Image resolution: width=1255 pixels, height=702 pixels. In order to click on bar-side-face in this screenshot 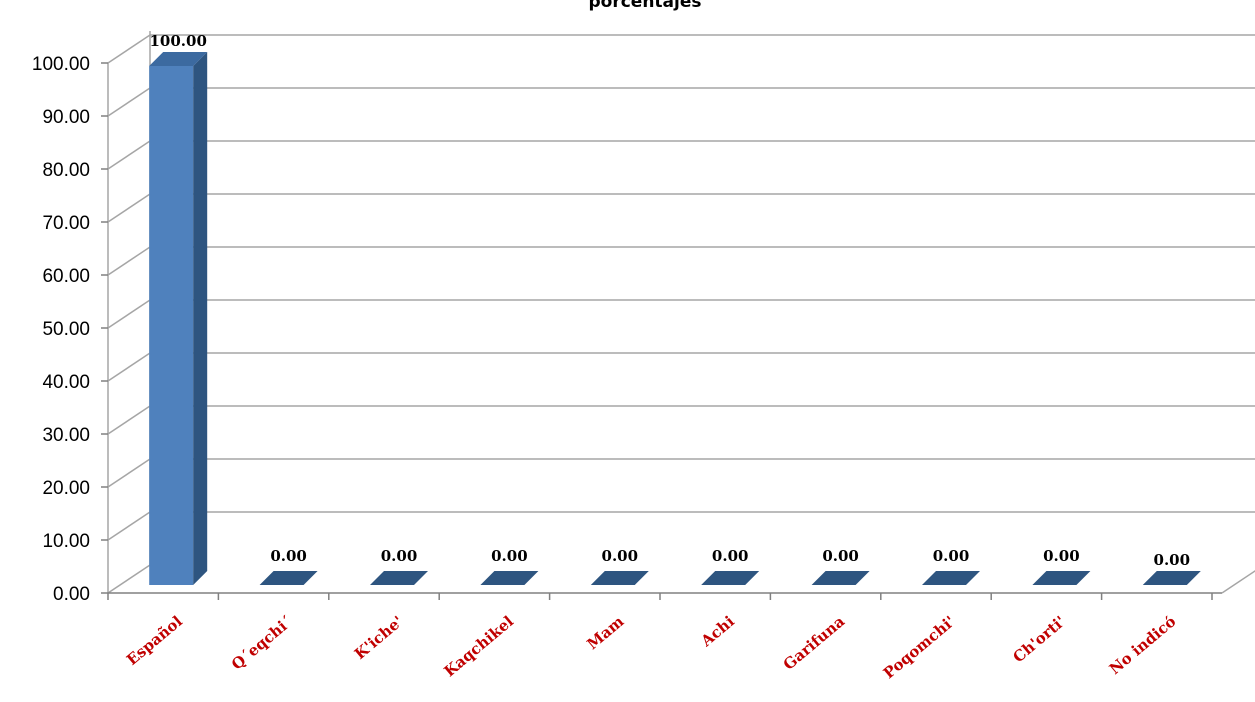, I will do `click(200, 318)`.